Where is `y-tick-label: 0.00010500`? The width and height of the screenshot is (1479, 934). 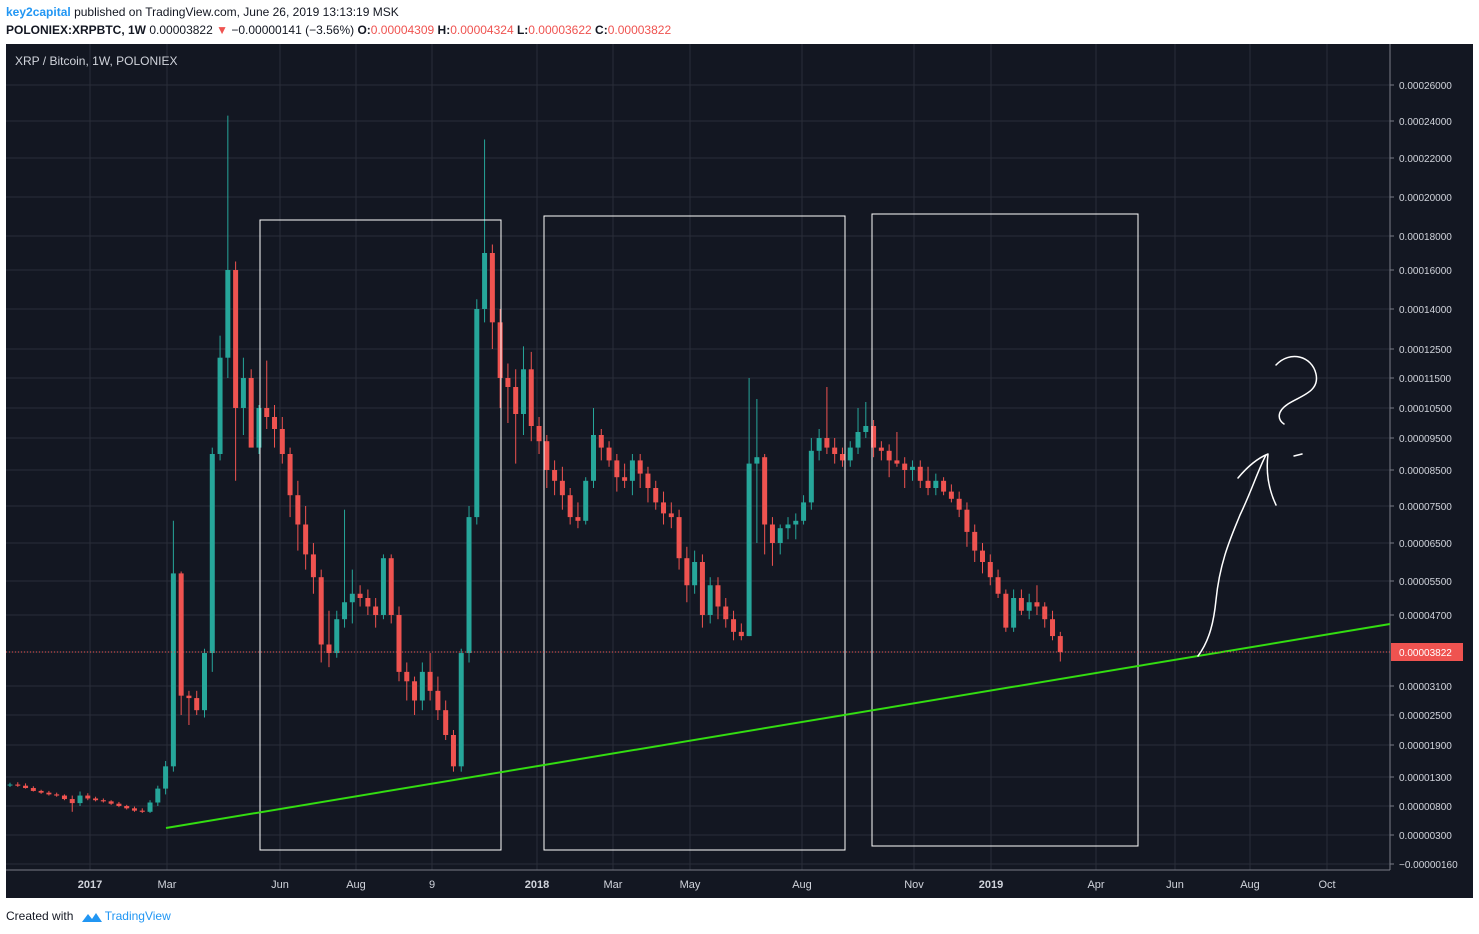 y-tick-label: 0.00010500 is located at coordinates (1425, 409).